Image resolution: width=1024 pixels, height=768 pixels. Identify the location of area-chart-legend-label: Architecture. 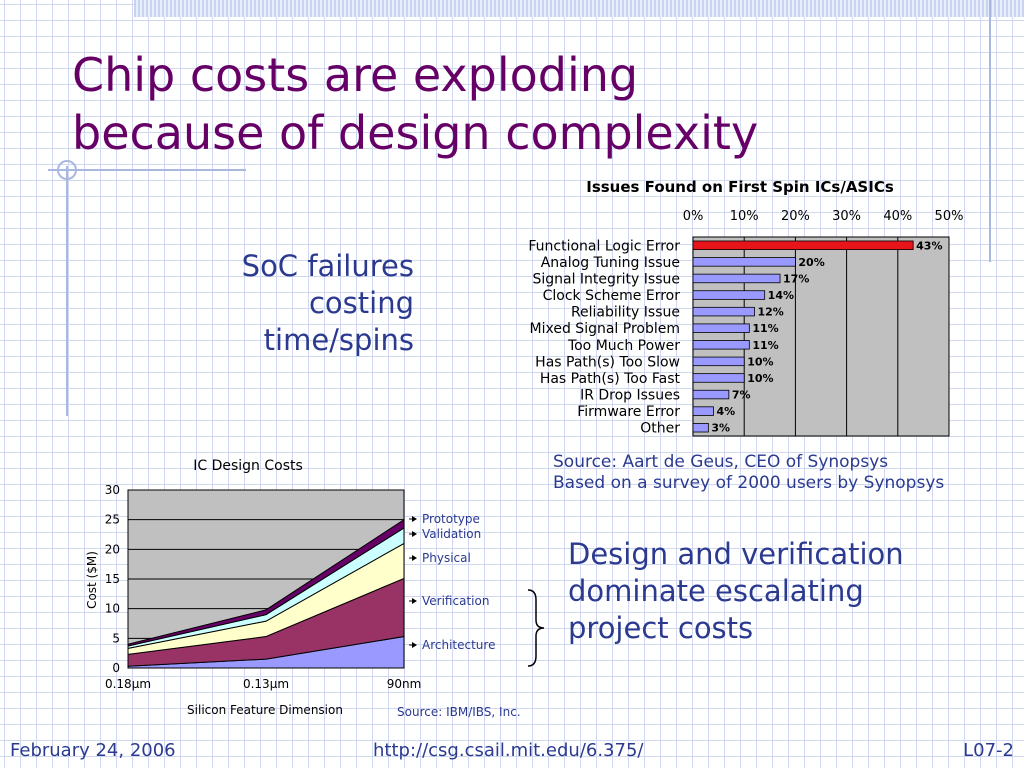
(458, 645).